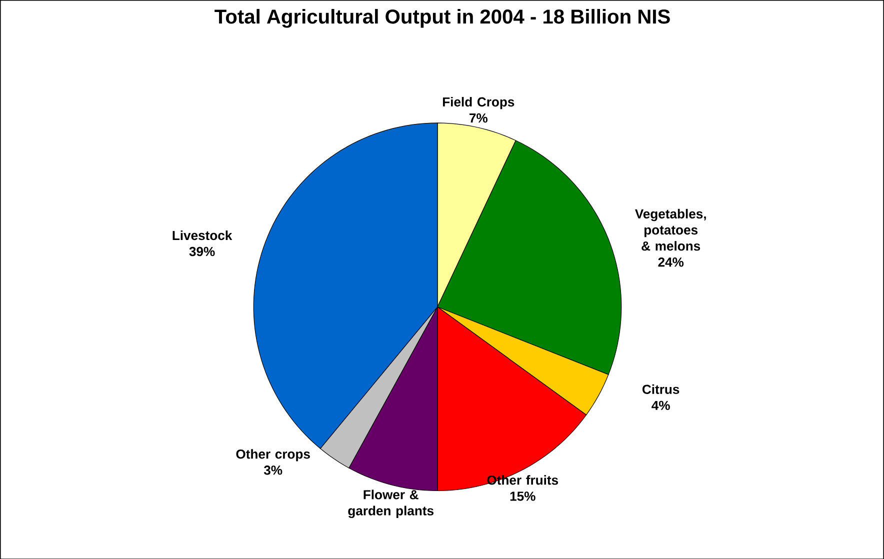 Image resolution: width=884 pixels, height=559 pixels. What do you see at coordinates (661, 389) in the screenshot?
I see `slice-label: Citrus` at bounding box center [661, 389].